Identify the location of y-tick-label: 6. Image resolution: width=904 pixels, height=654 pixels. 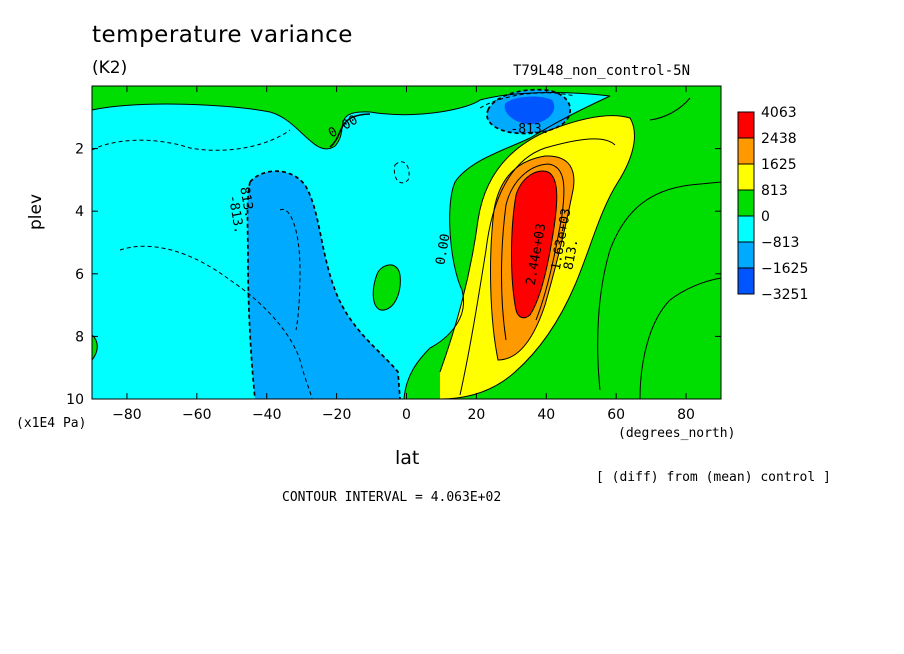
(79, 275).